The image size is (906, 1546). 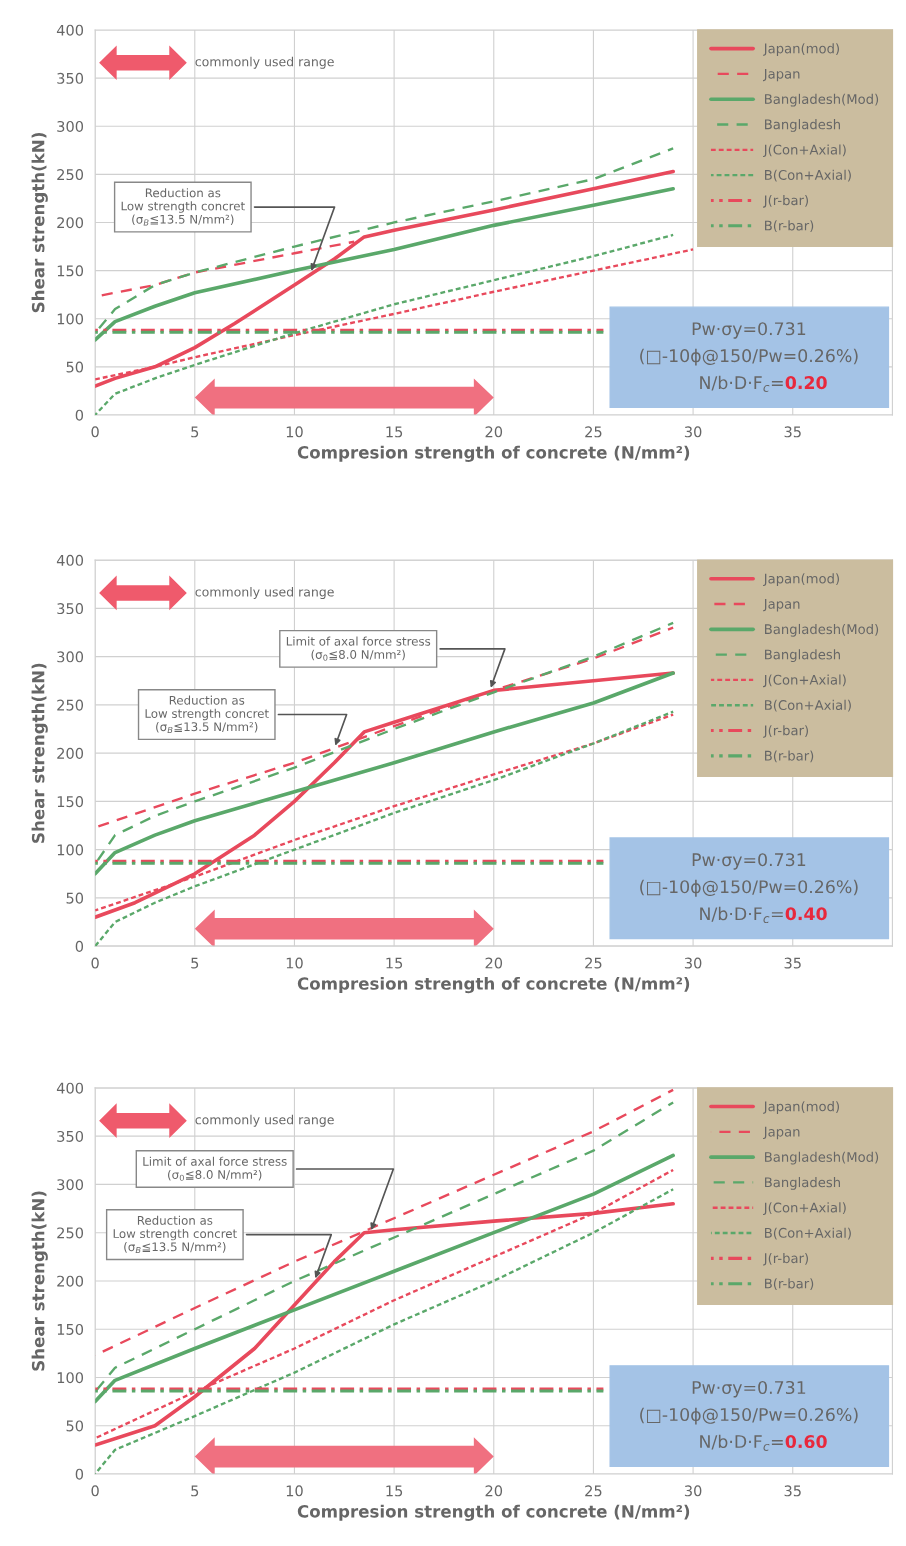 What do you see at coordinates (806, 383) in the screenshot?
I see `annotation: 0.20` at bounding box center [806, 383].